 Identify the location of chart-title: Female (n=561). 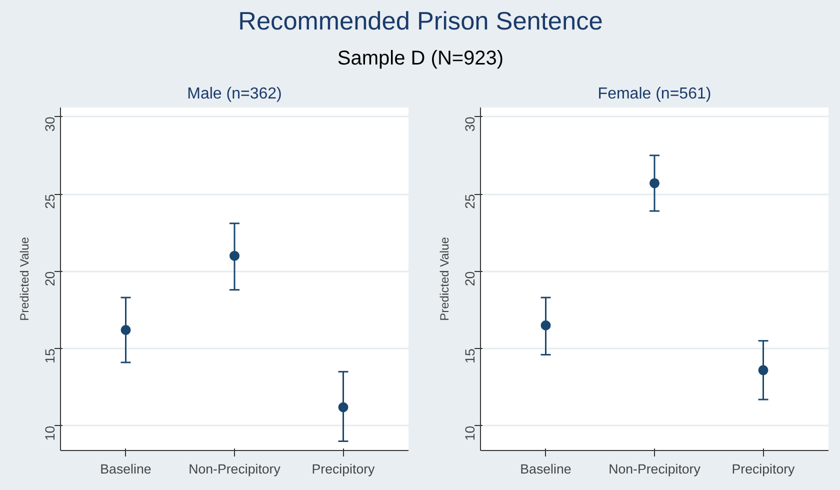
(655, 94).